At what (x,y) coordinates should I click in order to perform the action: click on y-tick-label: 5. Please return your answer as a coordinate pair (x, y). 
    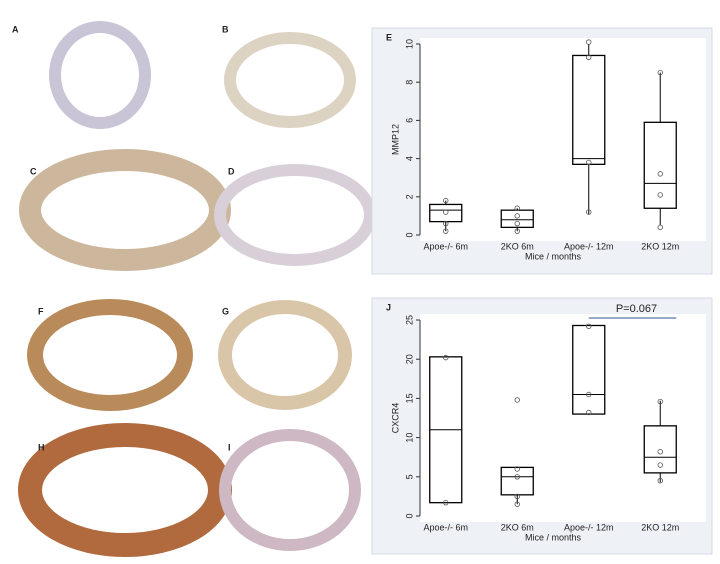
    Looking at the image, I should click on (409, 476).